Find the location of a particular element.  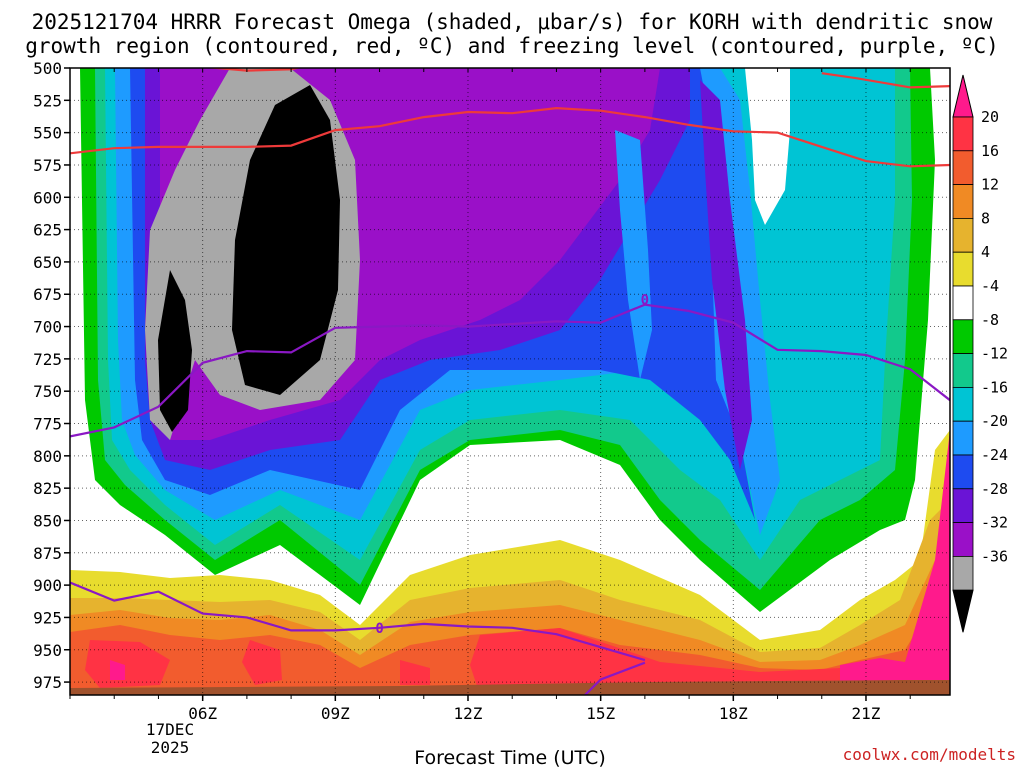

y-tick-label: 550 is located at coordinates (47, 133).